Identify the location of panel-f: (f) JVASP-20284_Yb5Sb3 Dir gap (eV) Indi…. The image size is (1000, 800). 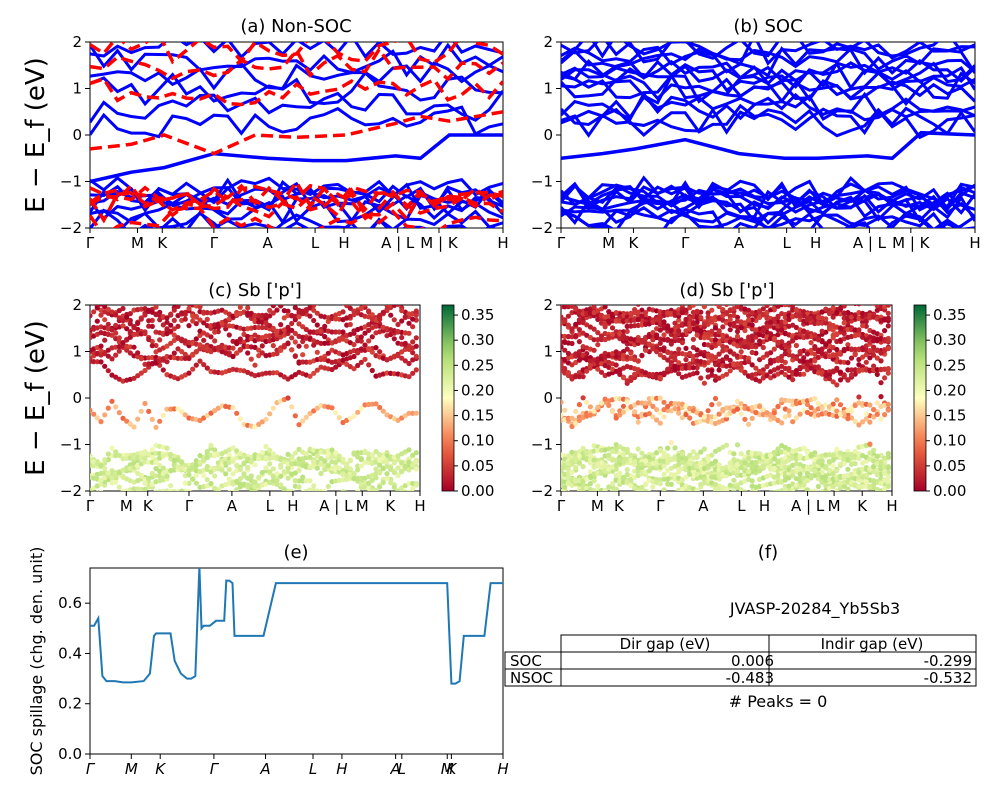
(740, 626).